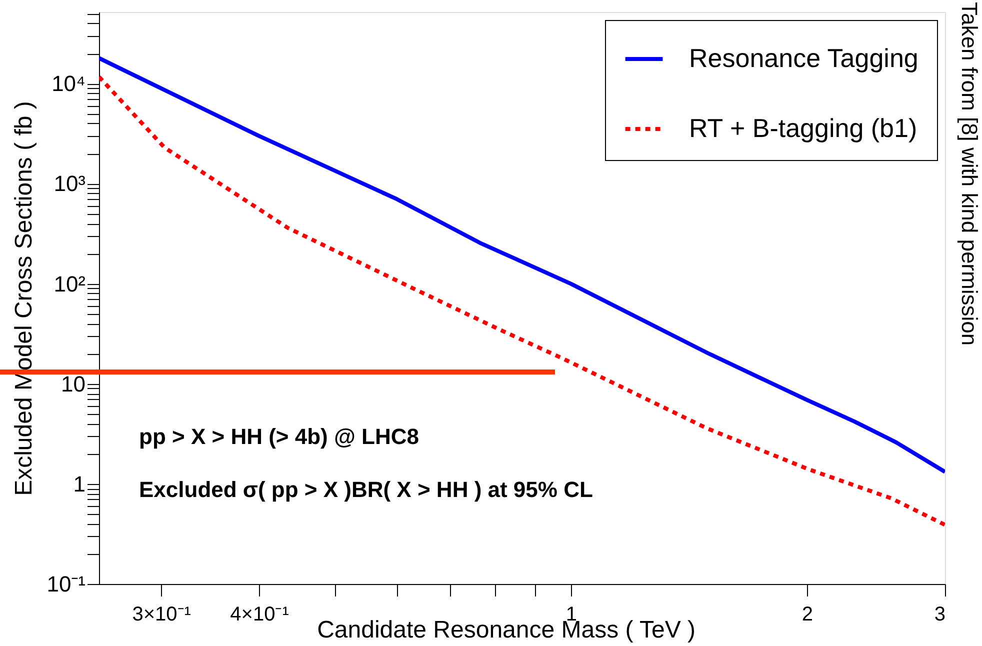 The height and width of the screenshot is (646, 982). Describe the element at coordinates (279, 436) in the screenshot. I see `annotation: pp > X > HH (> 4b) @ LHC8` at that location.